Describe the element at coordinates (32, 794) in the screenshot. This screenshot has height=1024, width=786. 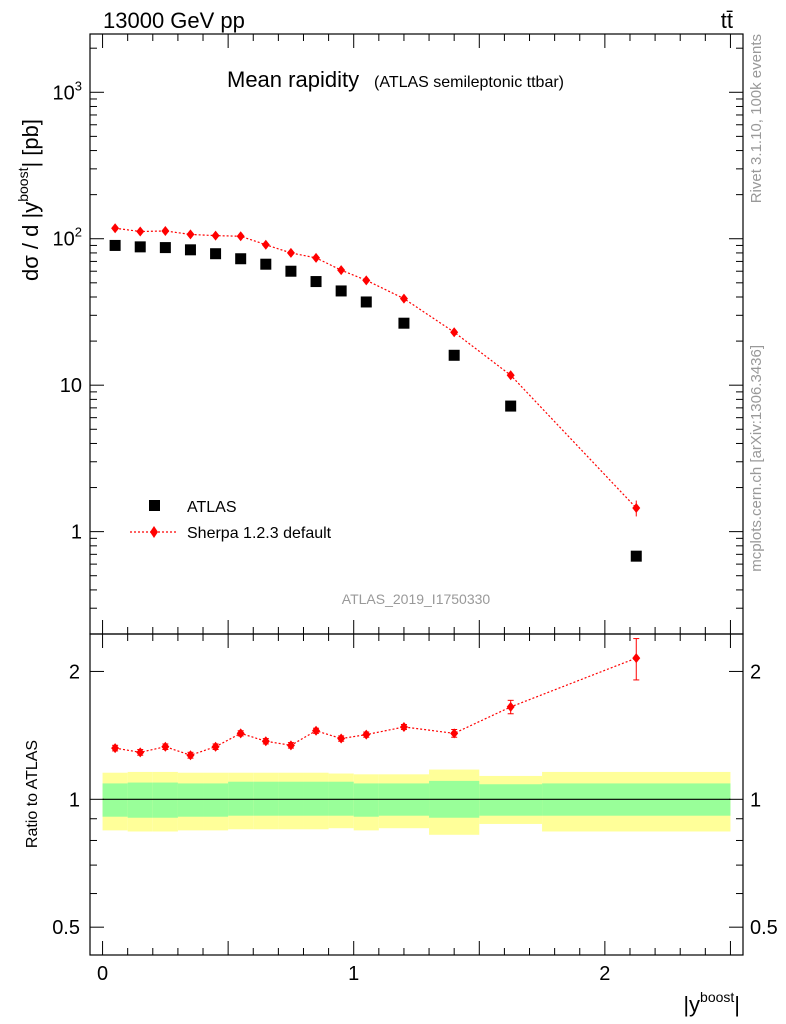
I see `ratio-y-axis-label: Ratio to ATLAS` at that location.